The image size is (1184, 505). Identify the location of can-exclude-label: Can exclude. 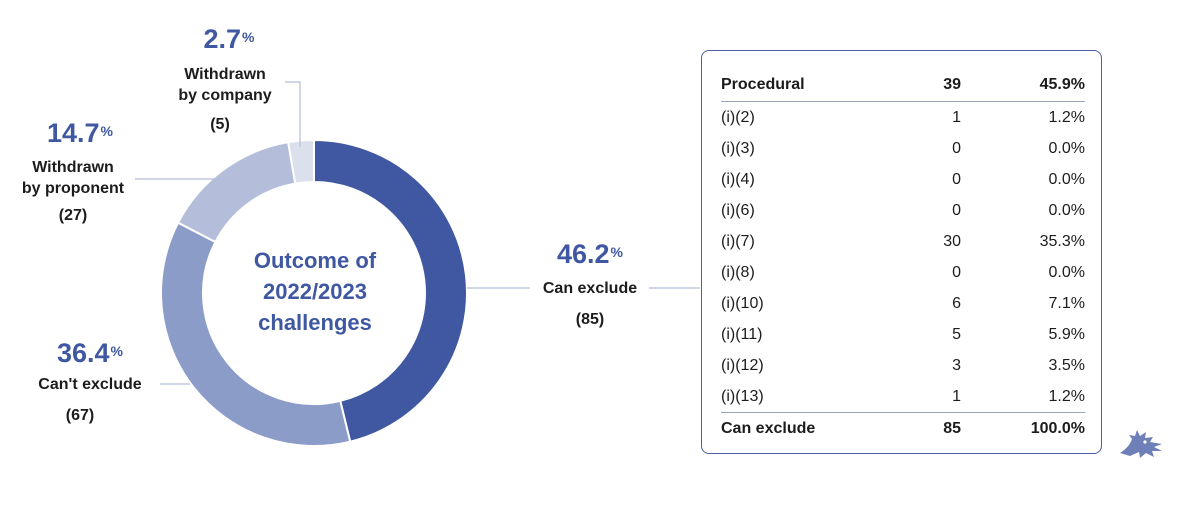
(590, 288).